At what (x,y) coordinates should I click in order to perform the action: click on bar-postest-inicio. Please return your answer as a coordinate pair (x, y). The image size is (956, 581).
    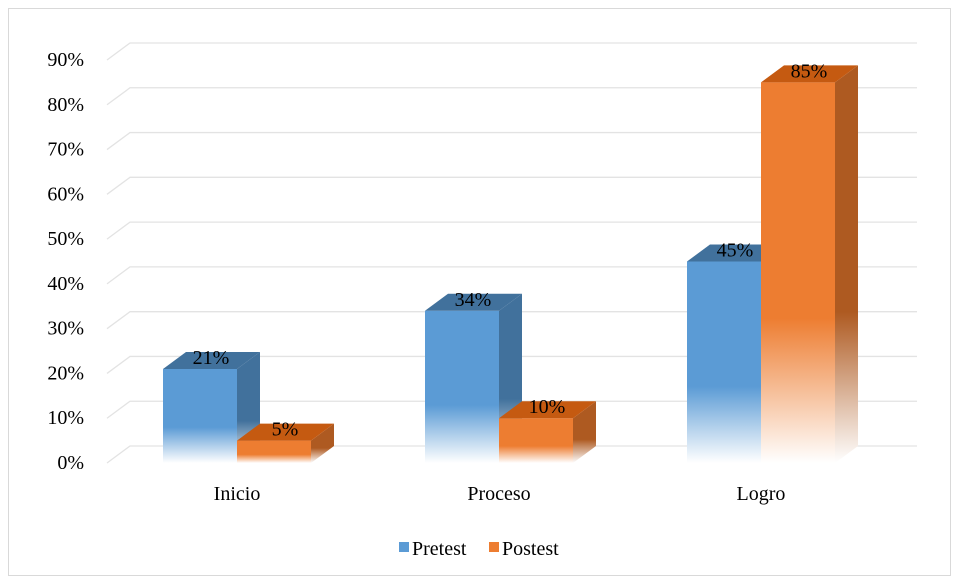
    Looking at the image, I should click on (285, 443).